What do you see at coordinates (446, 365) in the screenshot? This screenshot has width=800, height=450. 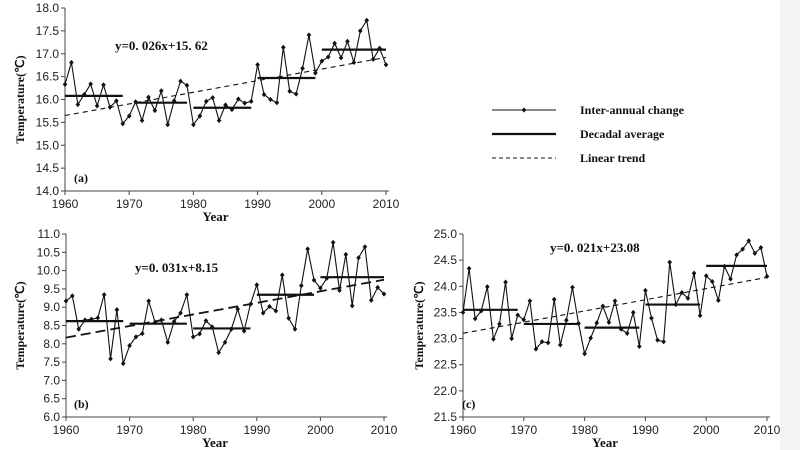 I see `y-tick-label: 22.5` at bounding box center [446, 365].